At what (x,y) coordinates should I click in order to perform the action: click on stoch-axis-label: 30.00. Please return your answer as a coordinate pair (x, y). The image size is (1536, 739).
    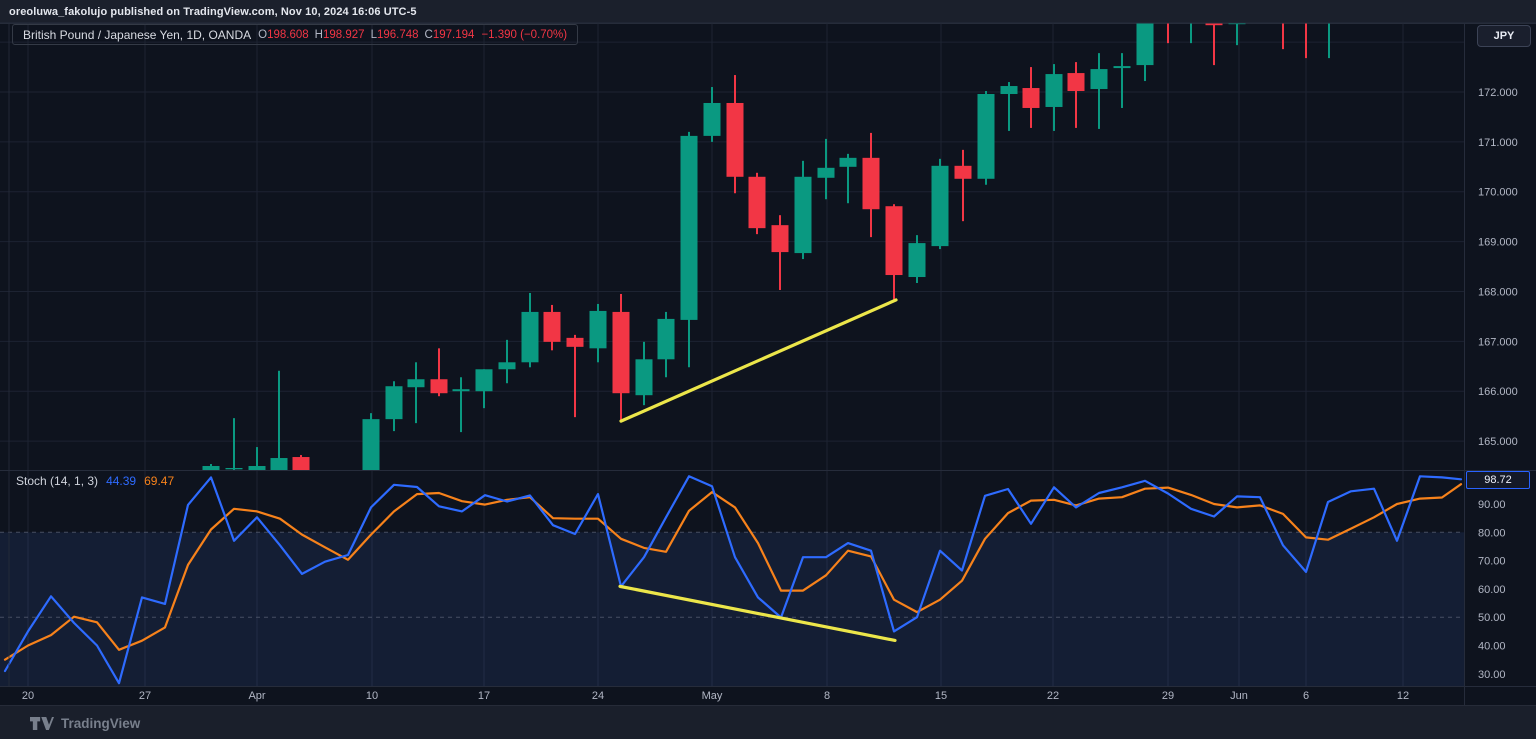
    Looking at the image, I should click on (1492, 675).